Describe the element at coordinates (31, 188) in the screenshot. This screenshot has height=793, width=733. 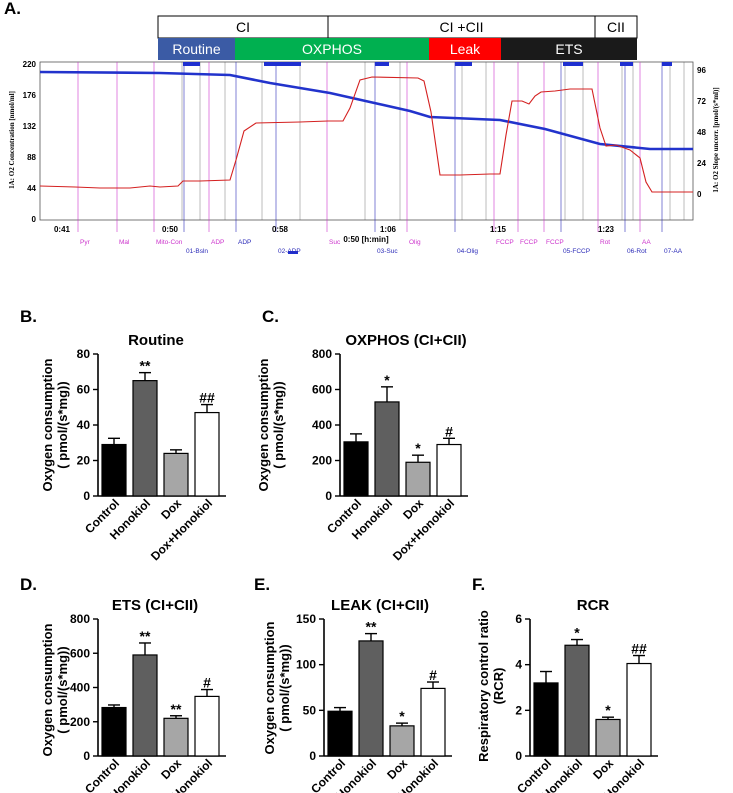
I see `left-tick-label: 44` at that location.